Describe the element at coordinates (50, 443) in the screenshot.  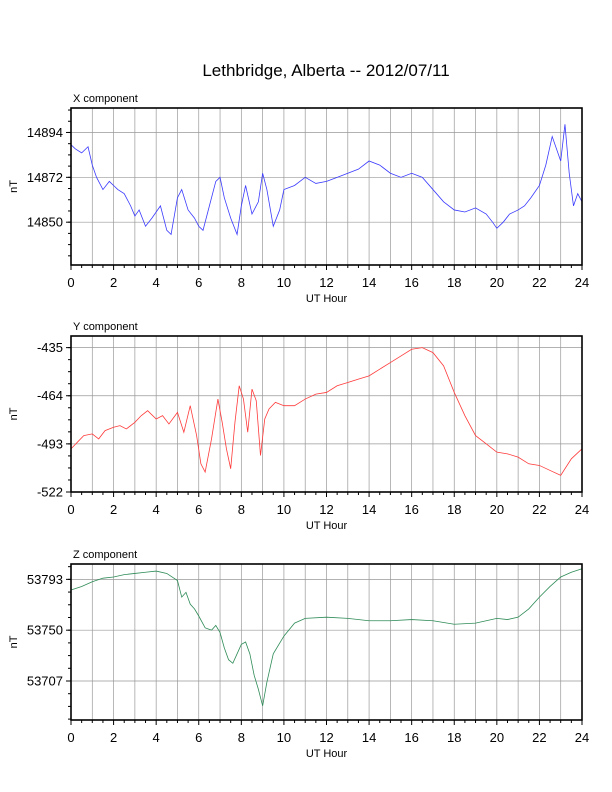
I see `y-tick-label: -493` at that location.